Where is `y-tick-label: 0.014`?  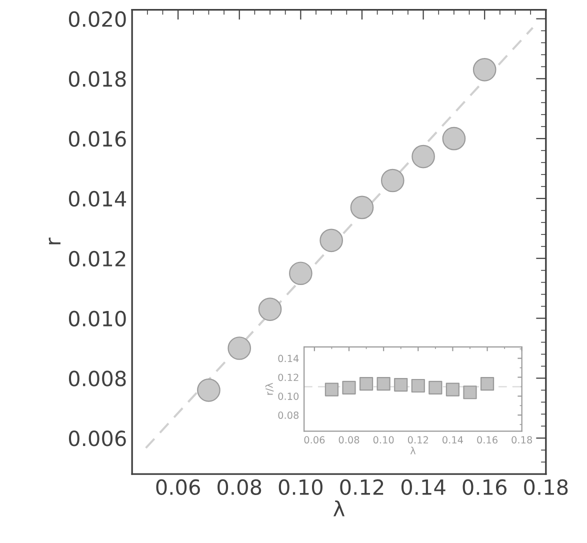 y-tick-label: 0.014 is located at coordinates (97, 198).